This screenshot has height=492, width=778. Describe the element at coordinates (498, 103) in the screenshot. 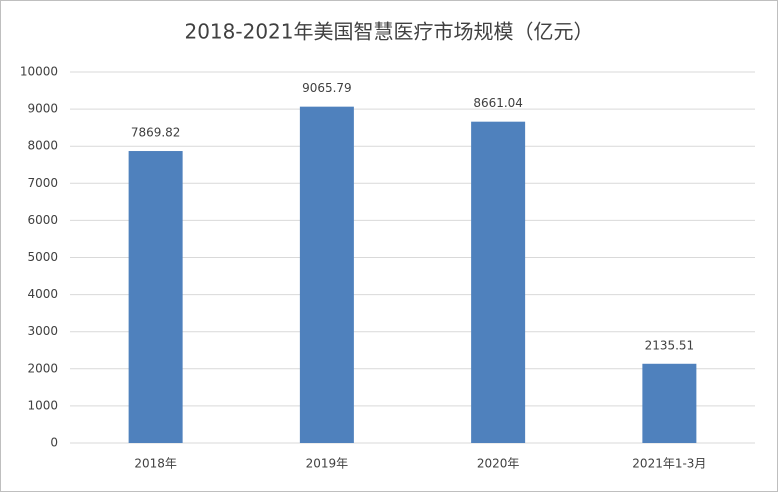

I see `data-label: 8661.04` at that location.